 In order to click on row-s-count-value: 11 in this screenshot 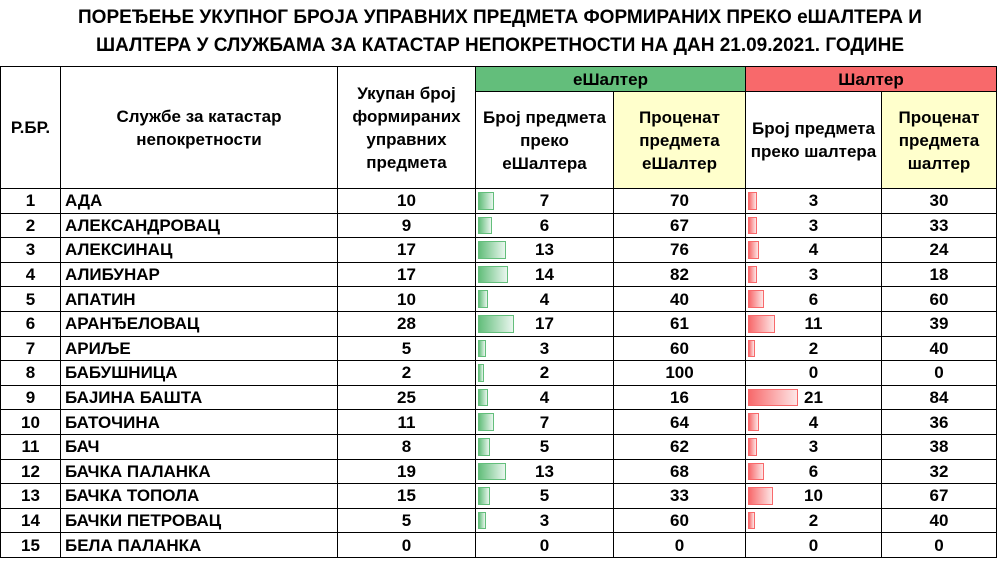, I will do `click(813, 324)`.